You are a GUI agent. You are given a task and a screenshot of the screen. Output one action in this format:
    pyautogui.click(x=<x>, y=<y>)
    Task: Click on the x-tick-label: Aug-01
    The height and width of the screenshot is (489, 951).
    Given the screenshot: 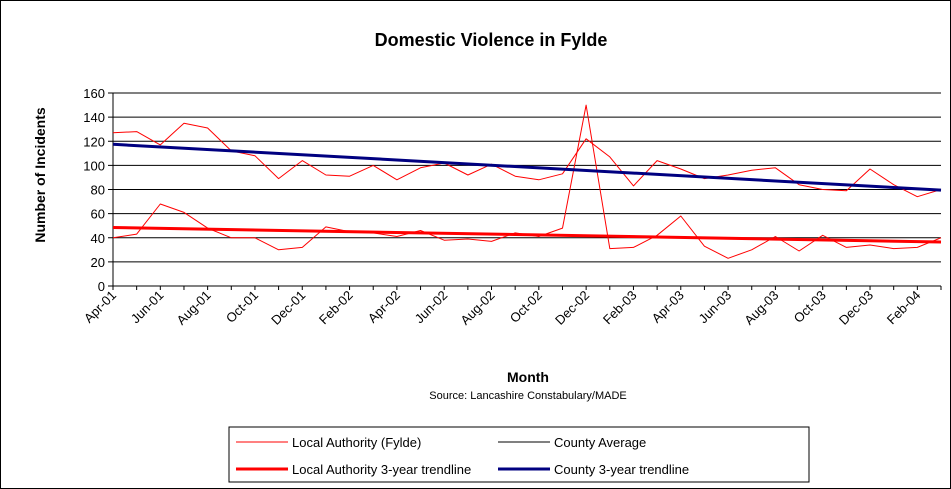 What is the action you would take?
    pyautogui.click(x=194, y=308)
    